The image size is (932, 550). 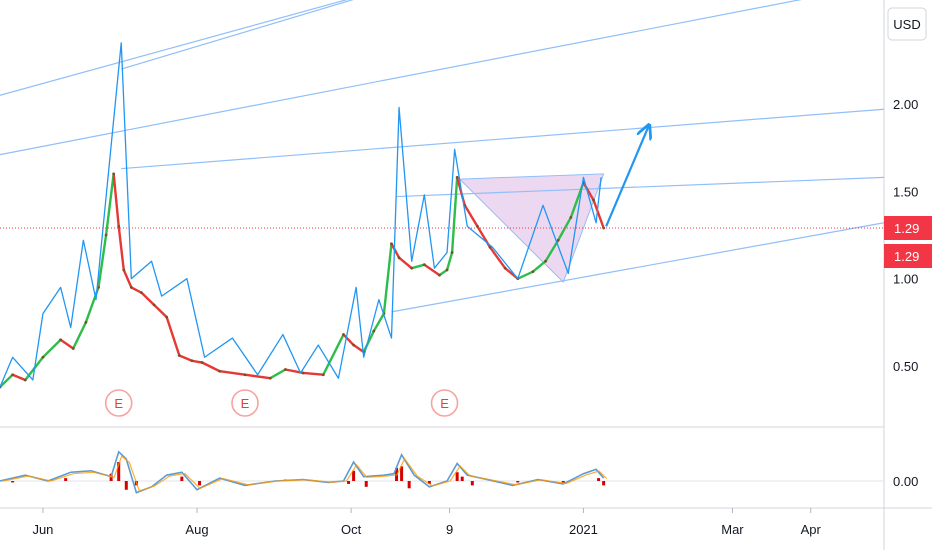 What do you see at coordinates (42, 529) in the screenshot?
I see `time-tick-label: Jun` at bounding box center [42, 529].